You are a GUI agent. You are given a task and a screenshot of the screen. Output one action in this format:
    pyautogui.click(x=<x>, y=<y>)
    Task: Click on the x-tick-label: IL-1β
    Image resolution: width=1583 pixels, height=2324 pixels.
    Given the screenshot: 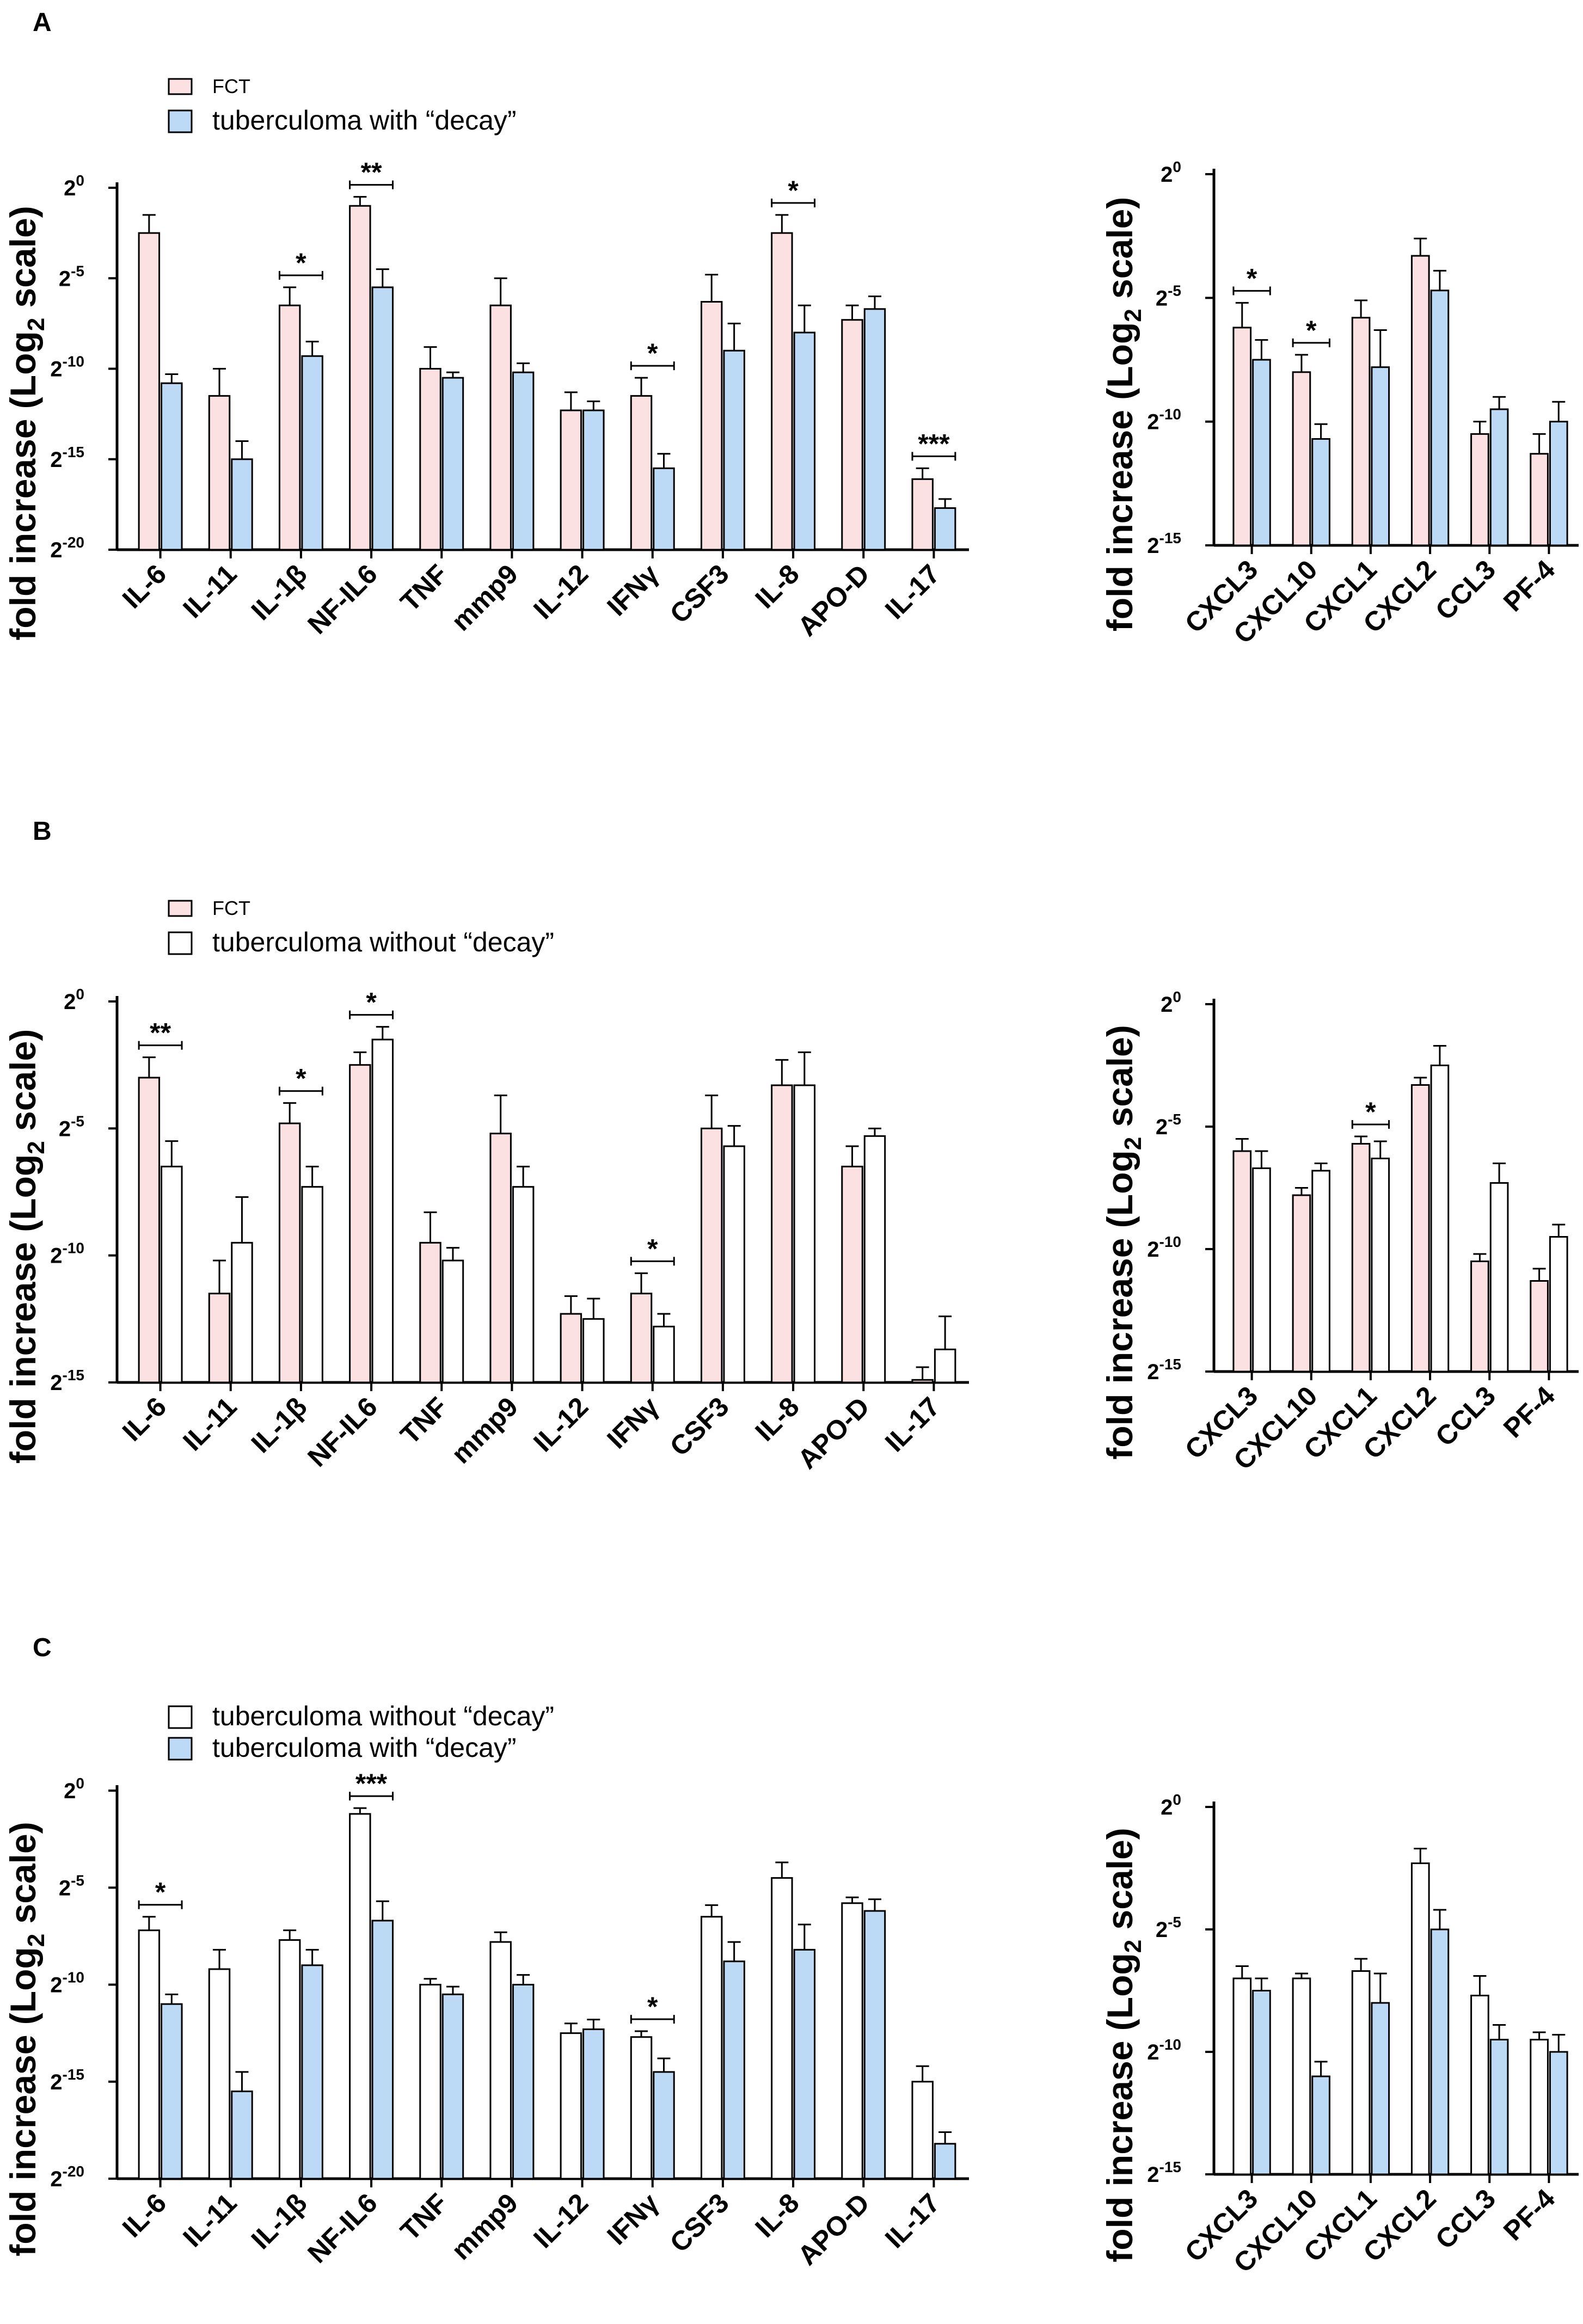 What is the action you would take?
    pyautogui.click(x=279, y=2221)
    